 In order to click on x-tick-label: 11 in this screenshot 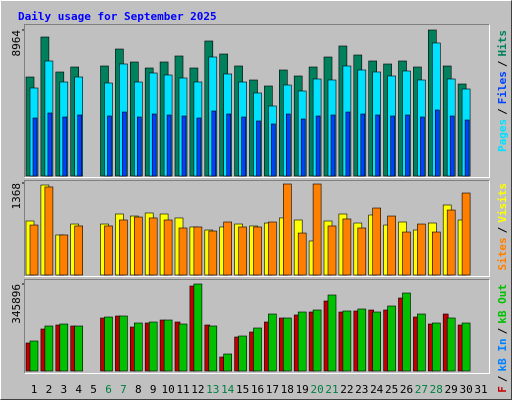, I will do `click(182, 389)`.